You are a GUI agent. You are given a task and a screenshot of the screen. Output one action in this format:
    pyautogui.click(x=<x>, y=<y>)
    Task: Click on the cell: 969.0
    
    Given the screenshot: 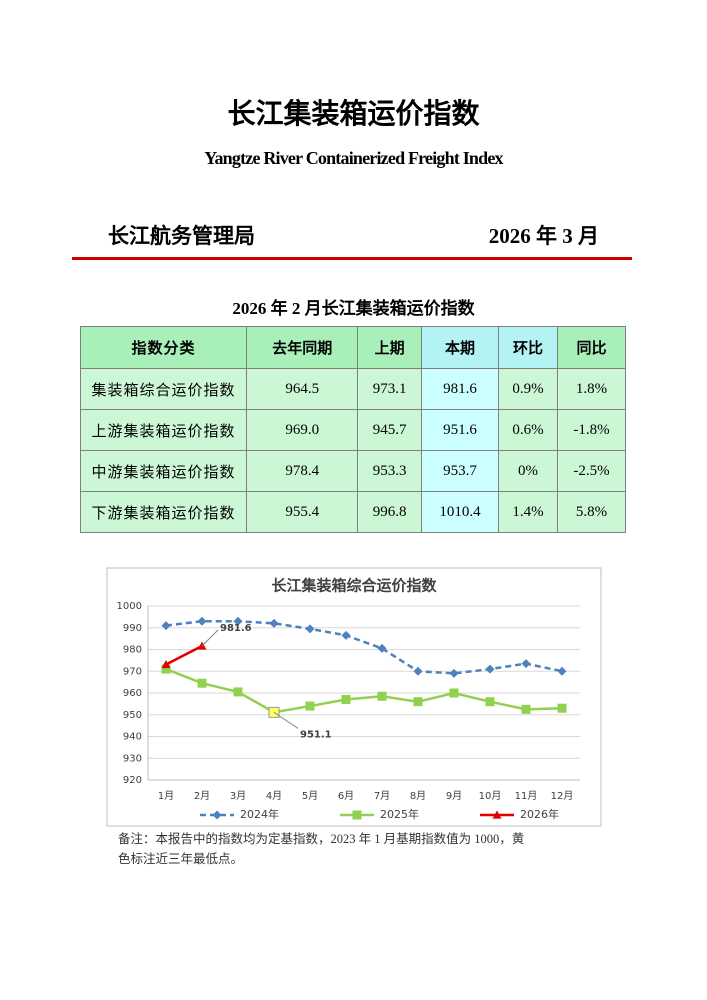 What is the action you would take?
    pyautogui.click(x=302, y=430)
    